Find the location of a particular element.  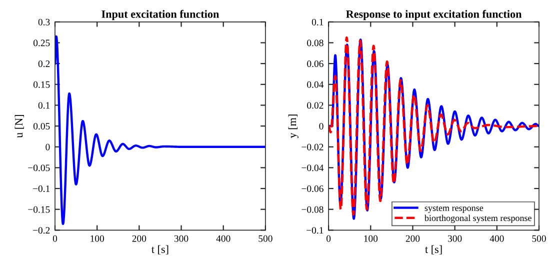

y-tick-label: −0.08 is located at coordinates (313, 209).